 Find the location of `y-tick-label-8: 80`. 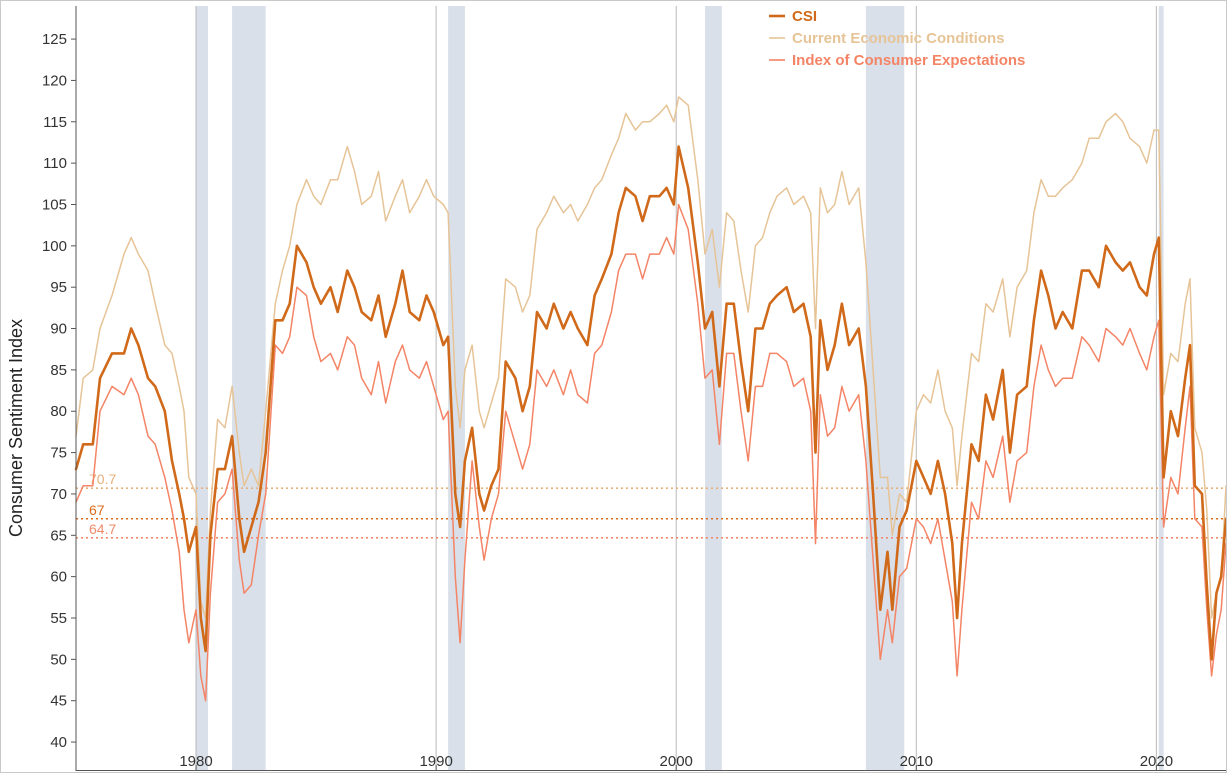

y-tick-label-8: 80 is located at coordinates (58, 411).